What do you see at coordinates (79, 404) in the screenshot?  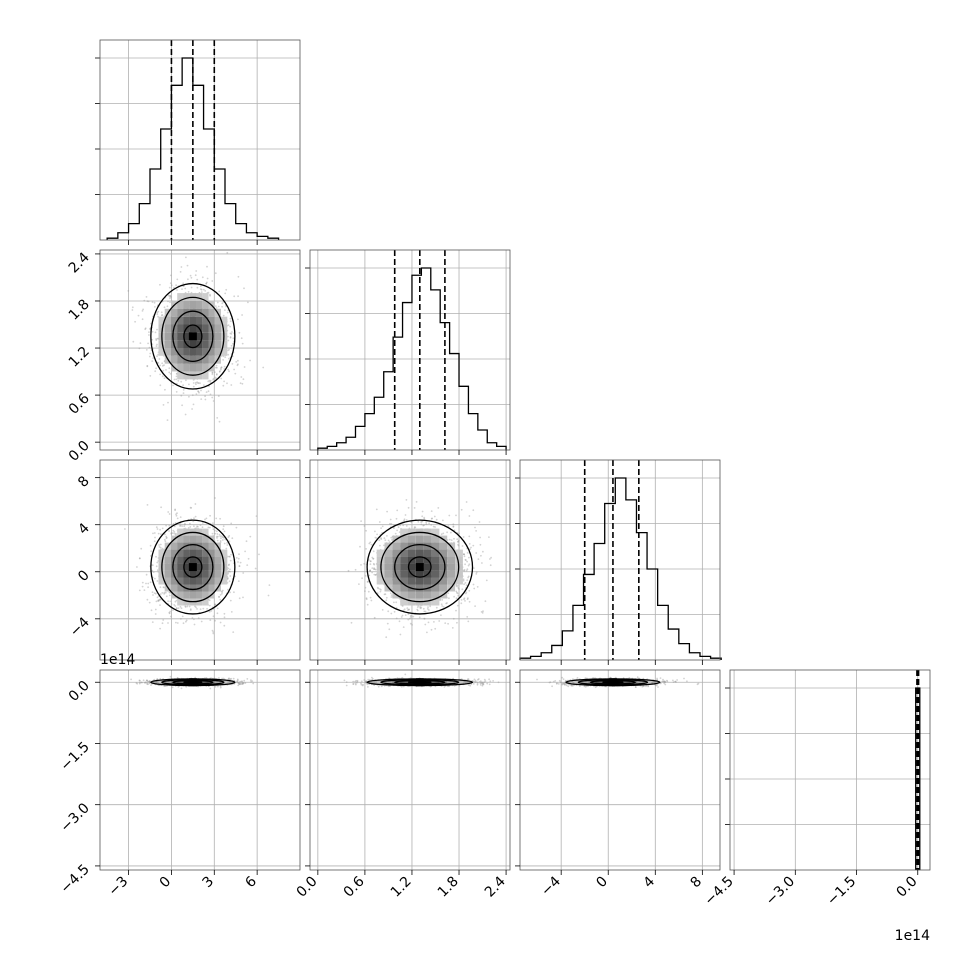 I see `y-tick-label: 0.6` at bounding box center [79, 404].